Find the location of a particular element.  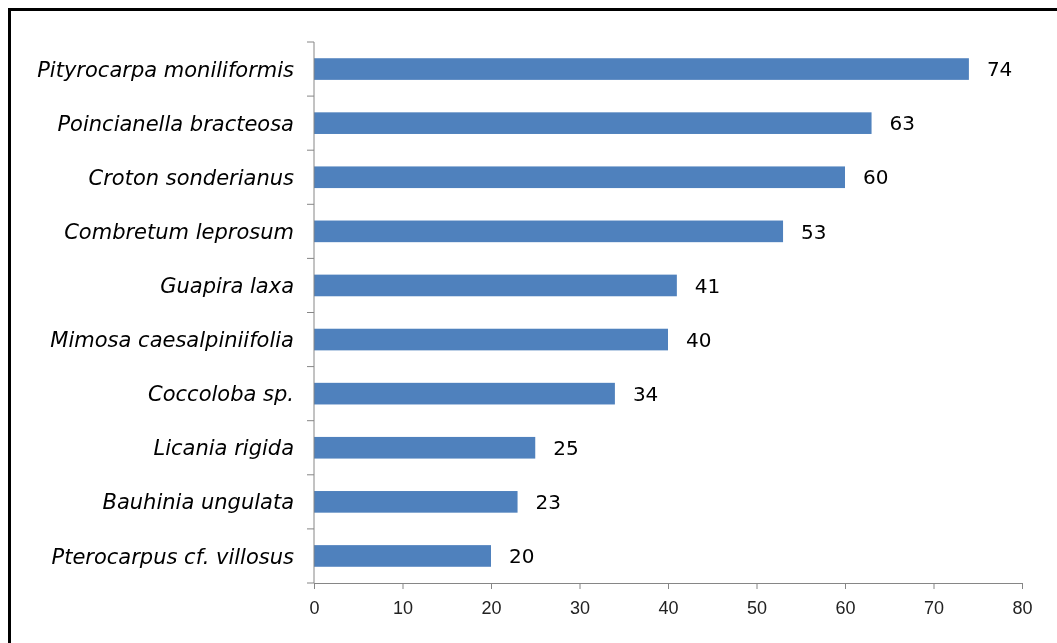

y-tick-label: Combretum leprosum is located at coordinates (179, 231).